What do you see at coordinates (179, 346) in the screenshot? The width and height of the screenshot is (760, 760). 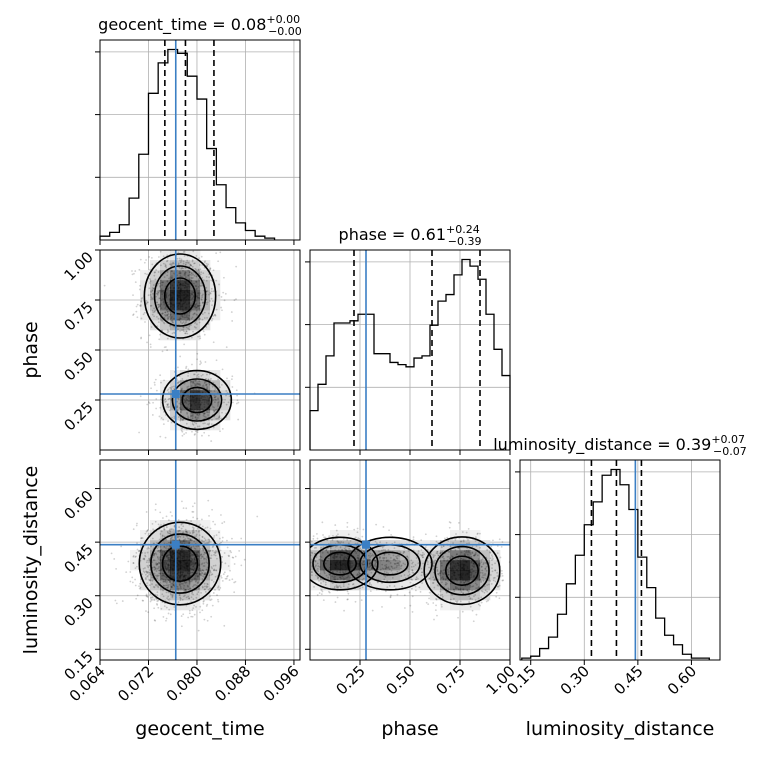 I see `plot-area` at bounding box center [179, 346].